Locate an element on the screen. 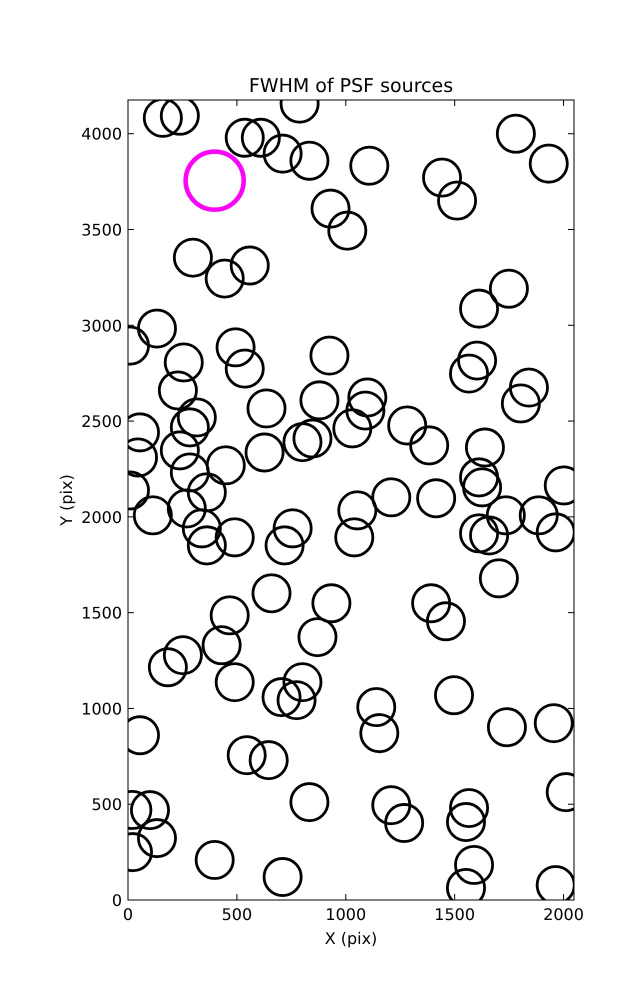 Image resolution: width=637 pixels, height=1000 pixels. x-tick-label: 2000 is located at coordinates (563, 914).